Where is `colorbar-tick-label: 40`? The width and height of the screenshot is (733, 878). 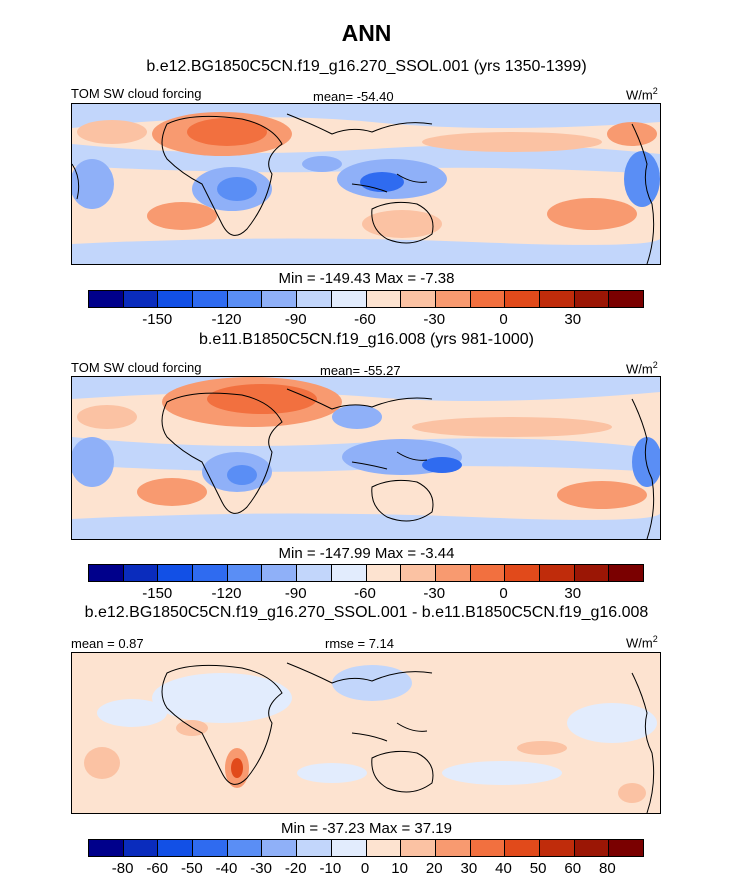 colorbar-tick-label: 40 is located at coordinates (503, 868).